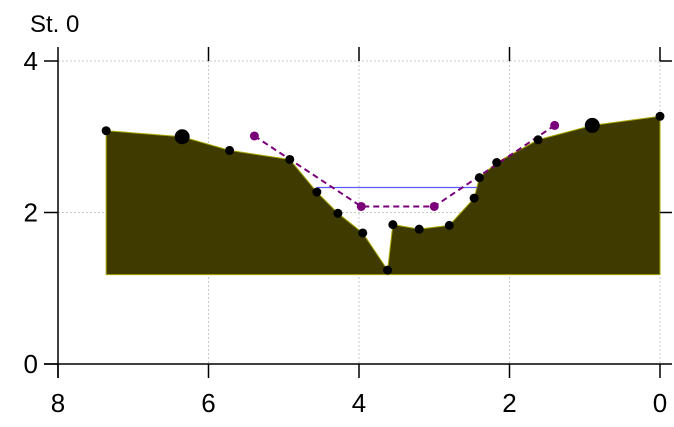 The width and height of the screenshot is (674, 427). I want to click on y-tick-label: 2, so click(31, 213).